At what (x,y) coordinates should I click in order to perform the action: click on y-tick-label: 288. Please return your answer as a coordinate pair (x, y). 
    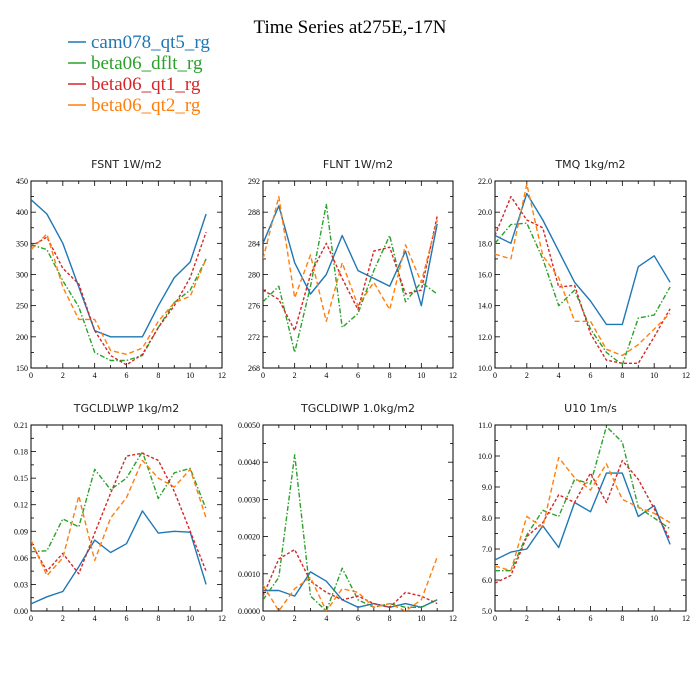
    Looking at the image, I should click on (254, 212).